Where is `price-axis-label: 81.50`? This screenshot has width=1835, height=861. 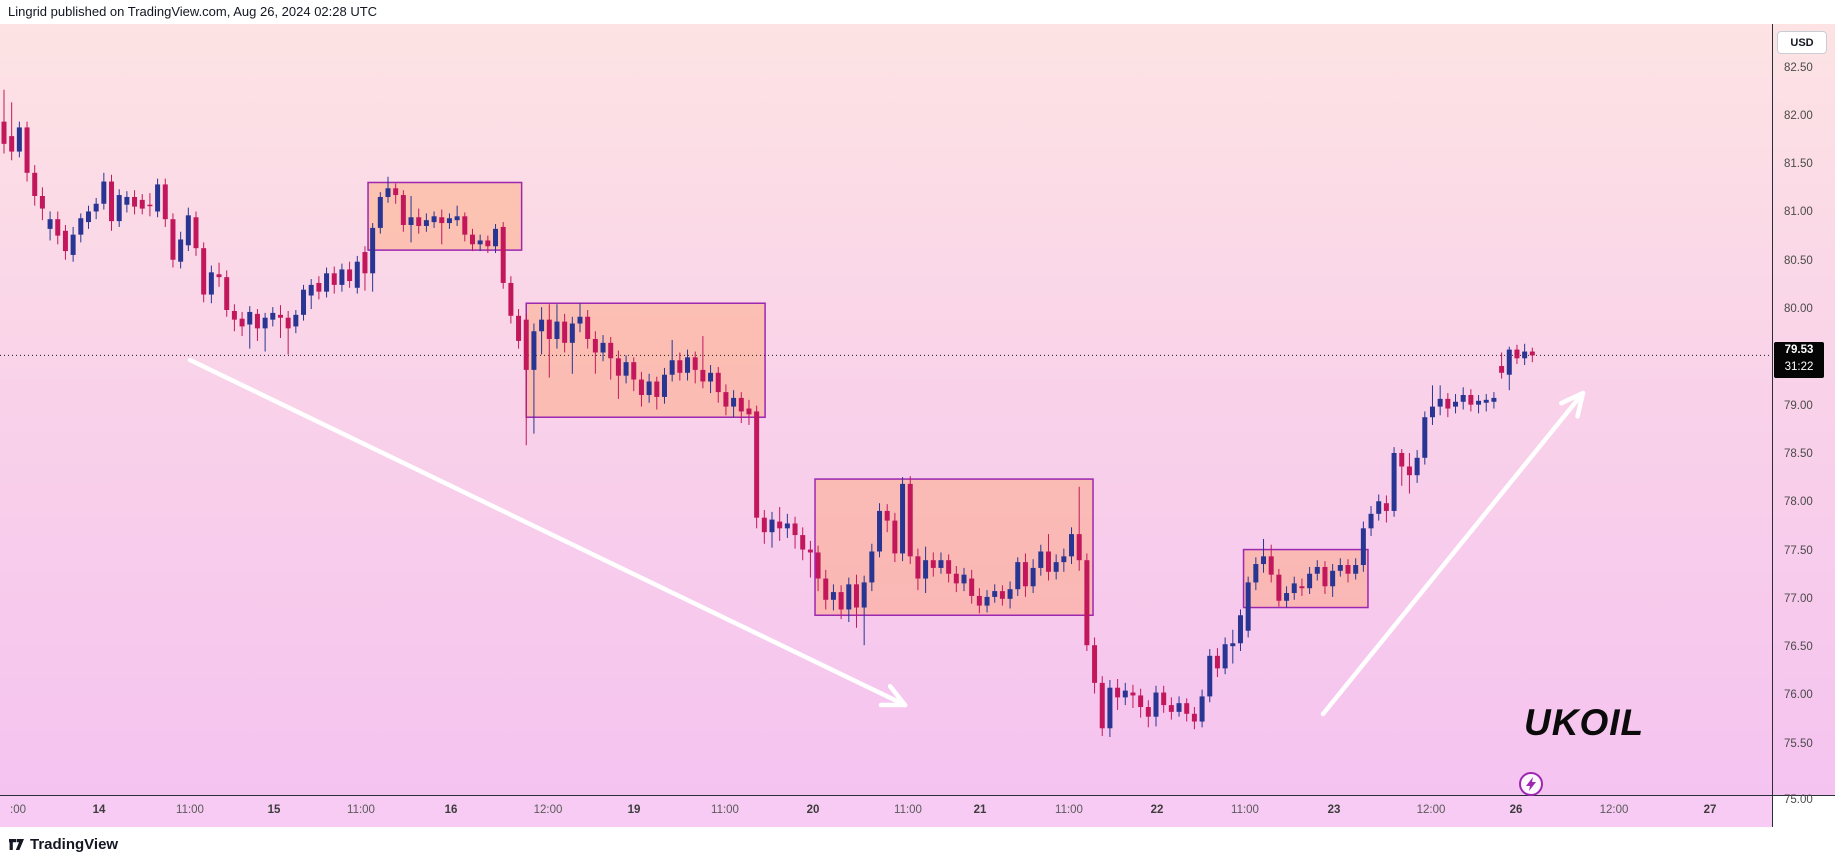 price-axis-label: 81.50 is located at coordinates (1798, 164).